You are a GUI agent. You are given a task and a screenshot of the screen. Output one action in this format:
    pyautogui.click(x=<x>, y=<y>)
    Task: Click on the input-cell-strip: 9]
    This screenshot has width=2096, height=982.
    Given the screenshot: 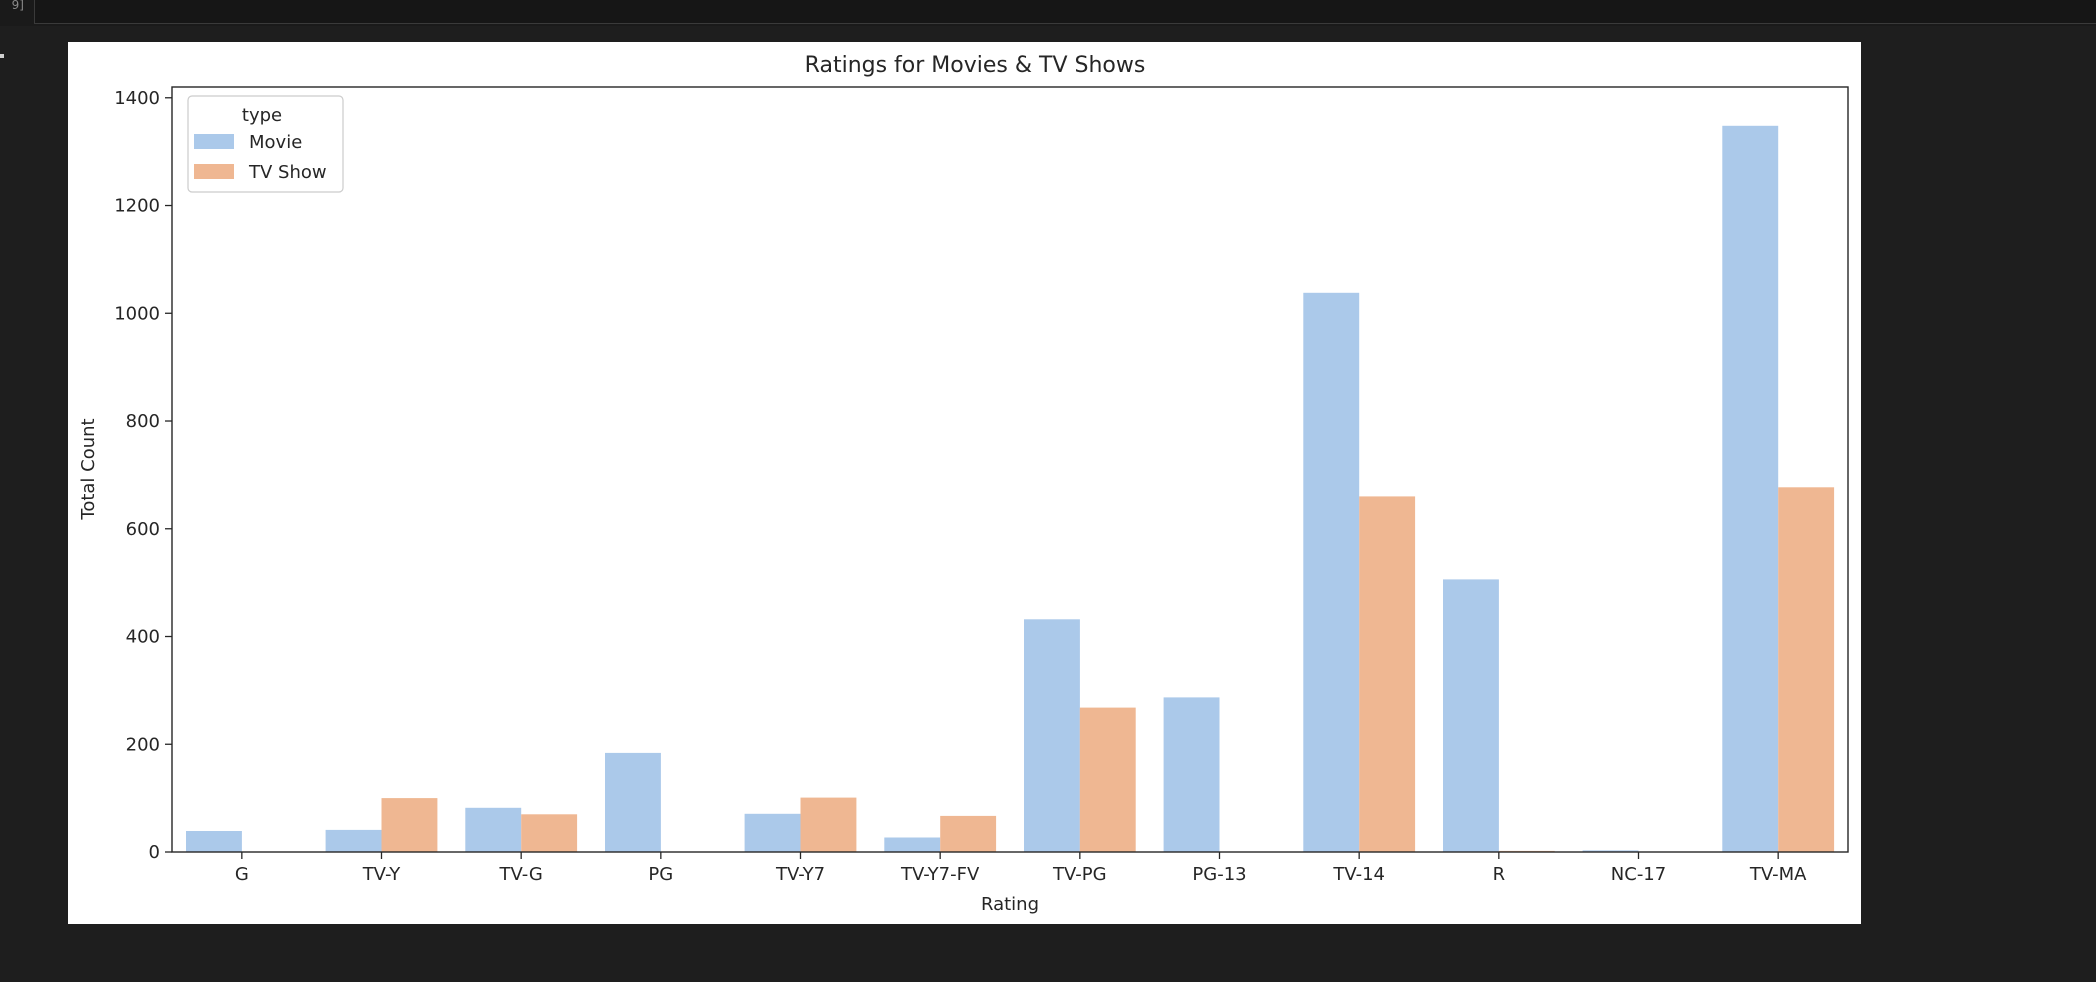 What is the action you would take?
    pyautogui.click(x=1048, y=13)
    